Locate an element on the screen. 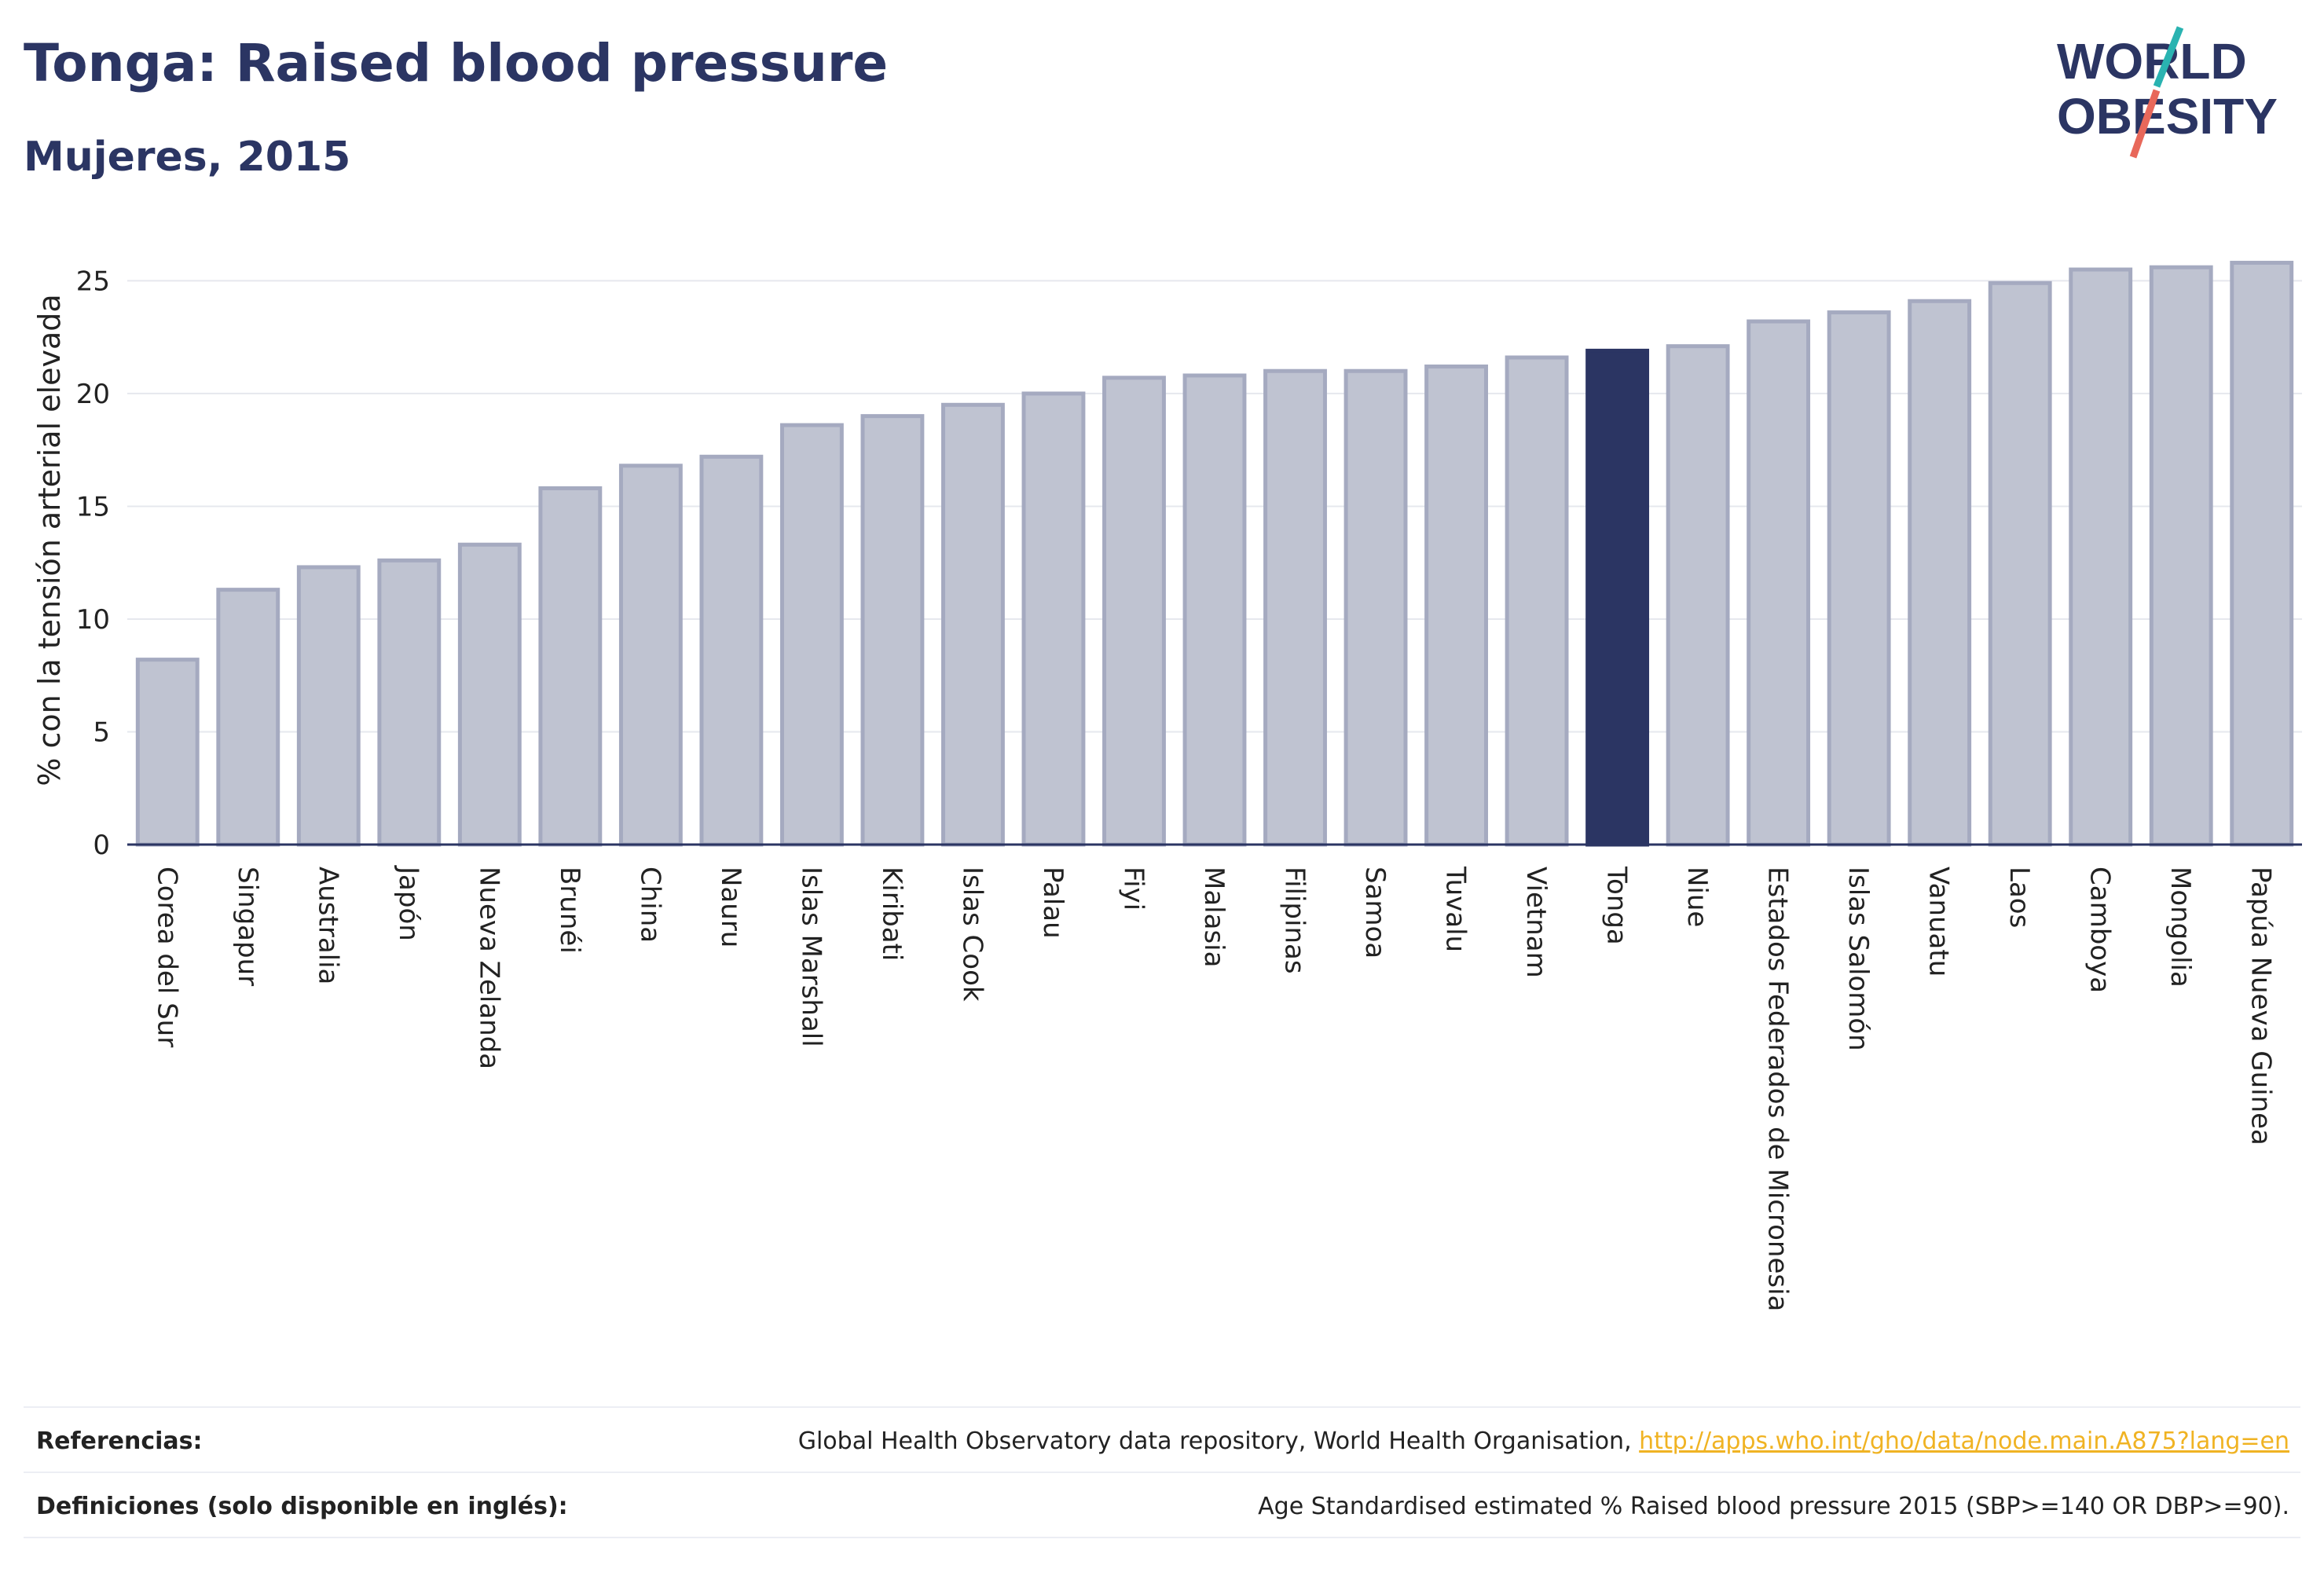 This screenshot has width=2324, height=1576. x-tick-label: Malasia is located at coordinates (1214, 917).